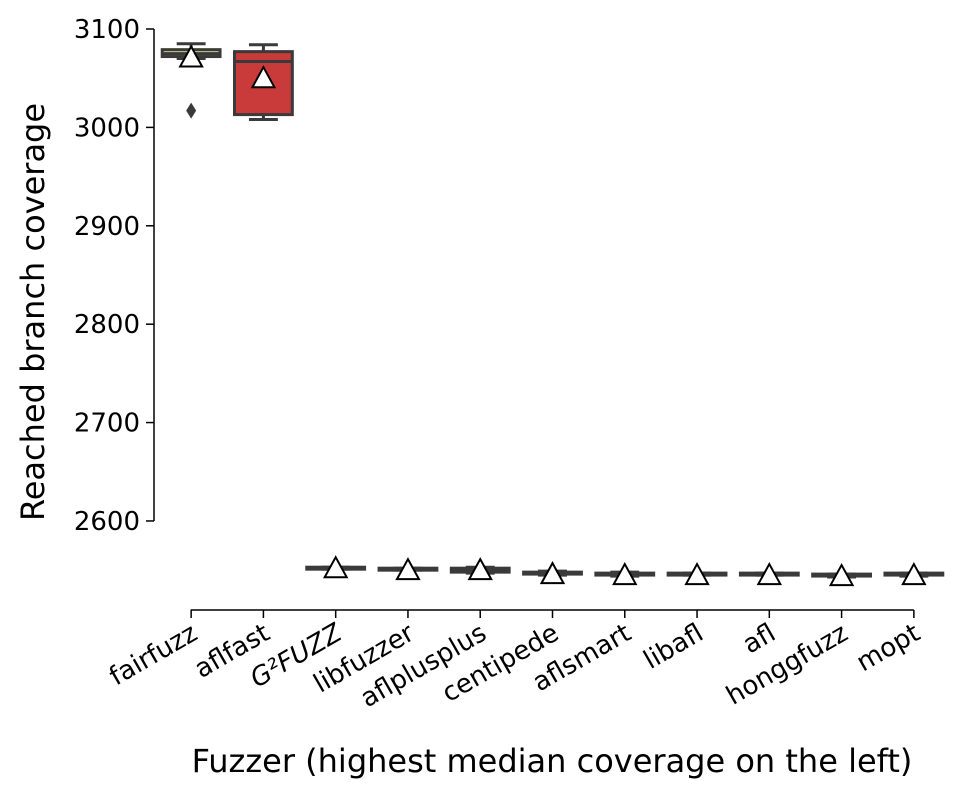 The height and width of the screenshot is (796, 968). Describe the element at coordinates (107, 325) in the screenshot. I see `y-tick-label: 2800` at that location.